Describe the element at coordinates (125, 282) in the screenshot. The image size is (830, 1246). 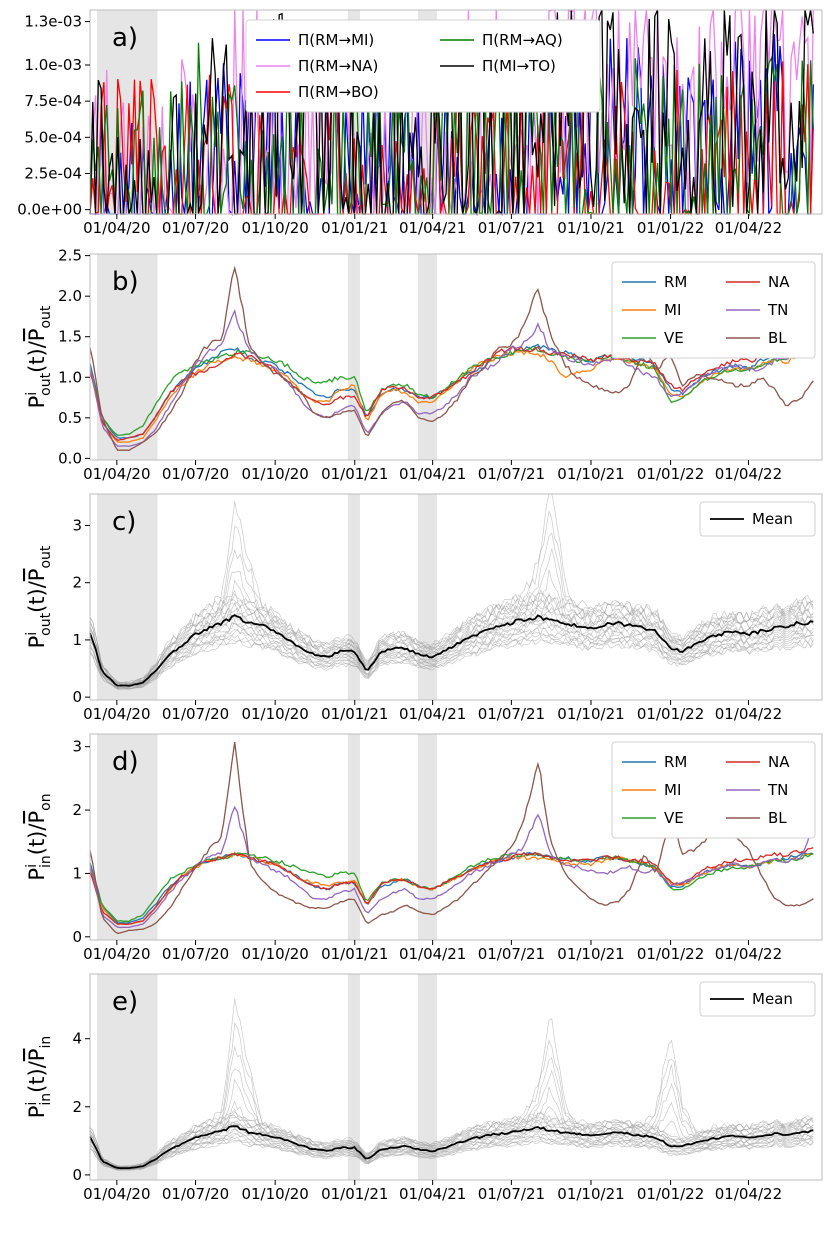
I see `panel-label: b)` at that location.